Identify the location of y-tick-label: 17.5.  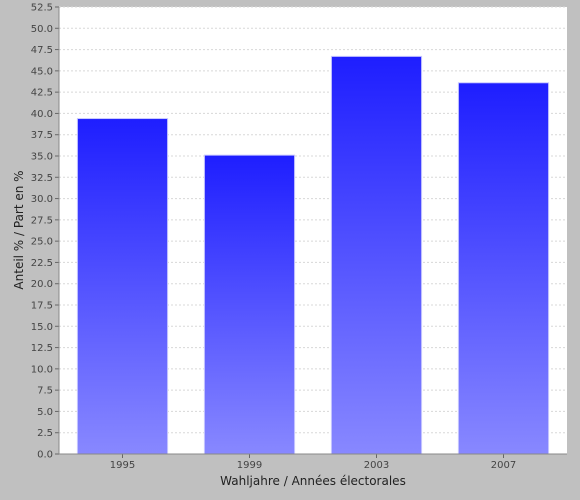
(42, 306).